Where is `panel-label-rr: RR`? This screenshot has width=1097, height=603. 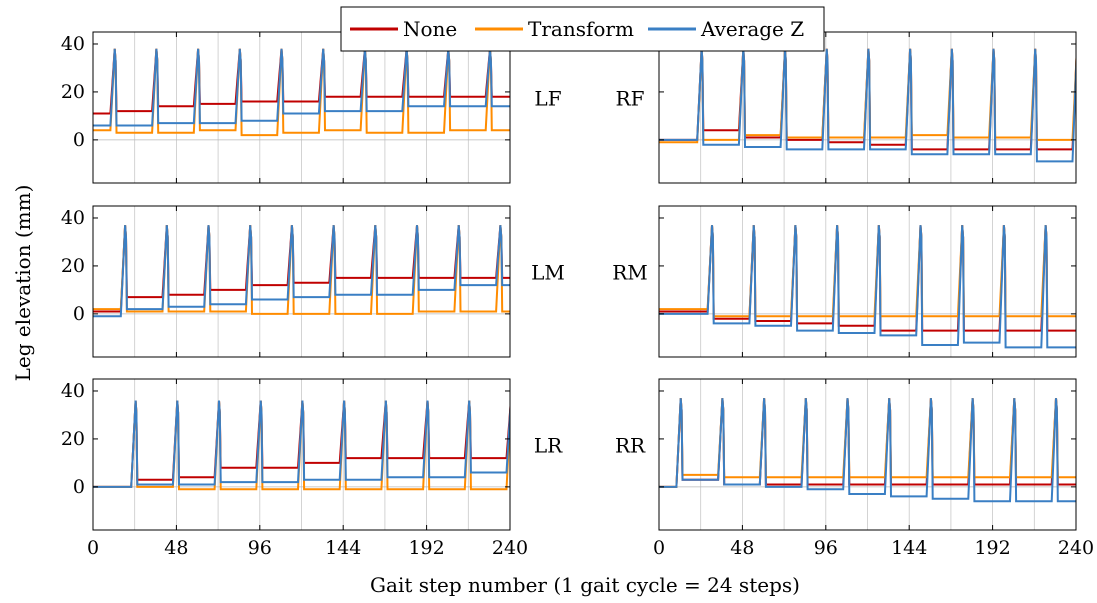
panel-label-rr: RR is located at coordinates (630, 446).